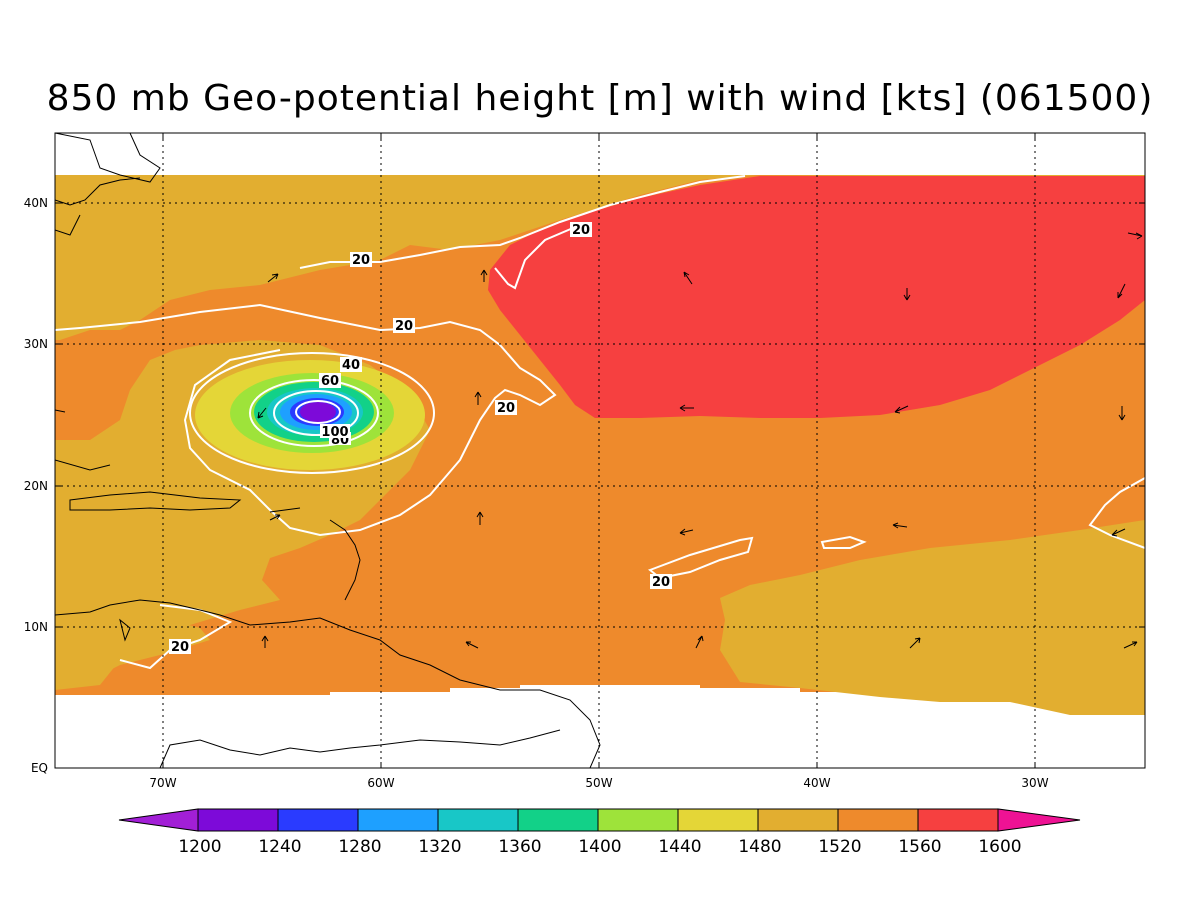 This screenshot has width=1200, height=900. Describe the element at coordinates (334, 432) in the screenshot. I see `contour-label: 100` at that location.